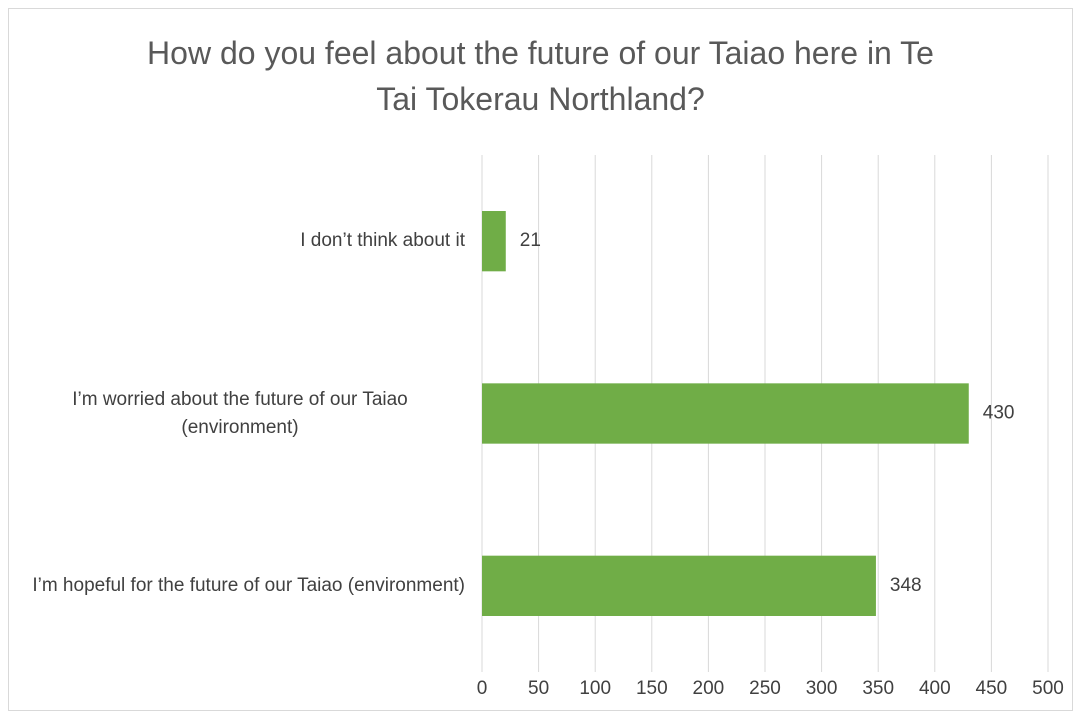 The width and height of the screenshot is (1081, 712). I want to click on x-tick-label: 200, so click(709, 688).